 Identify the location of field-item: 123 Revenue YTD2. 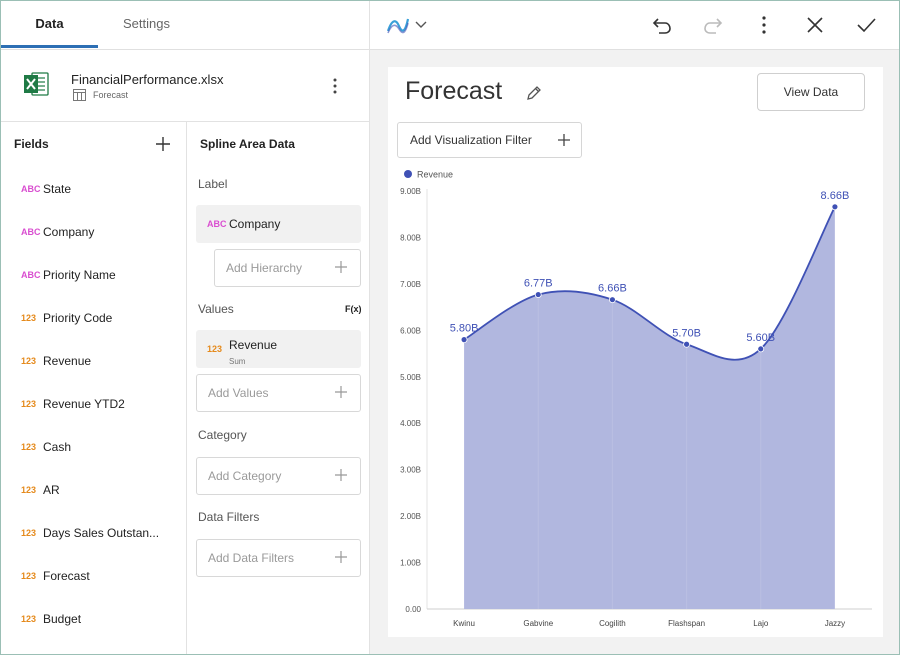
(93, 404).